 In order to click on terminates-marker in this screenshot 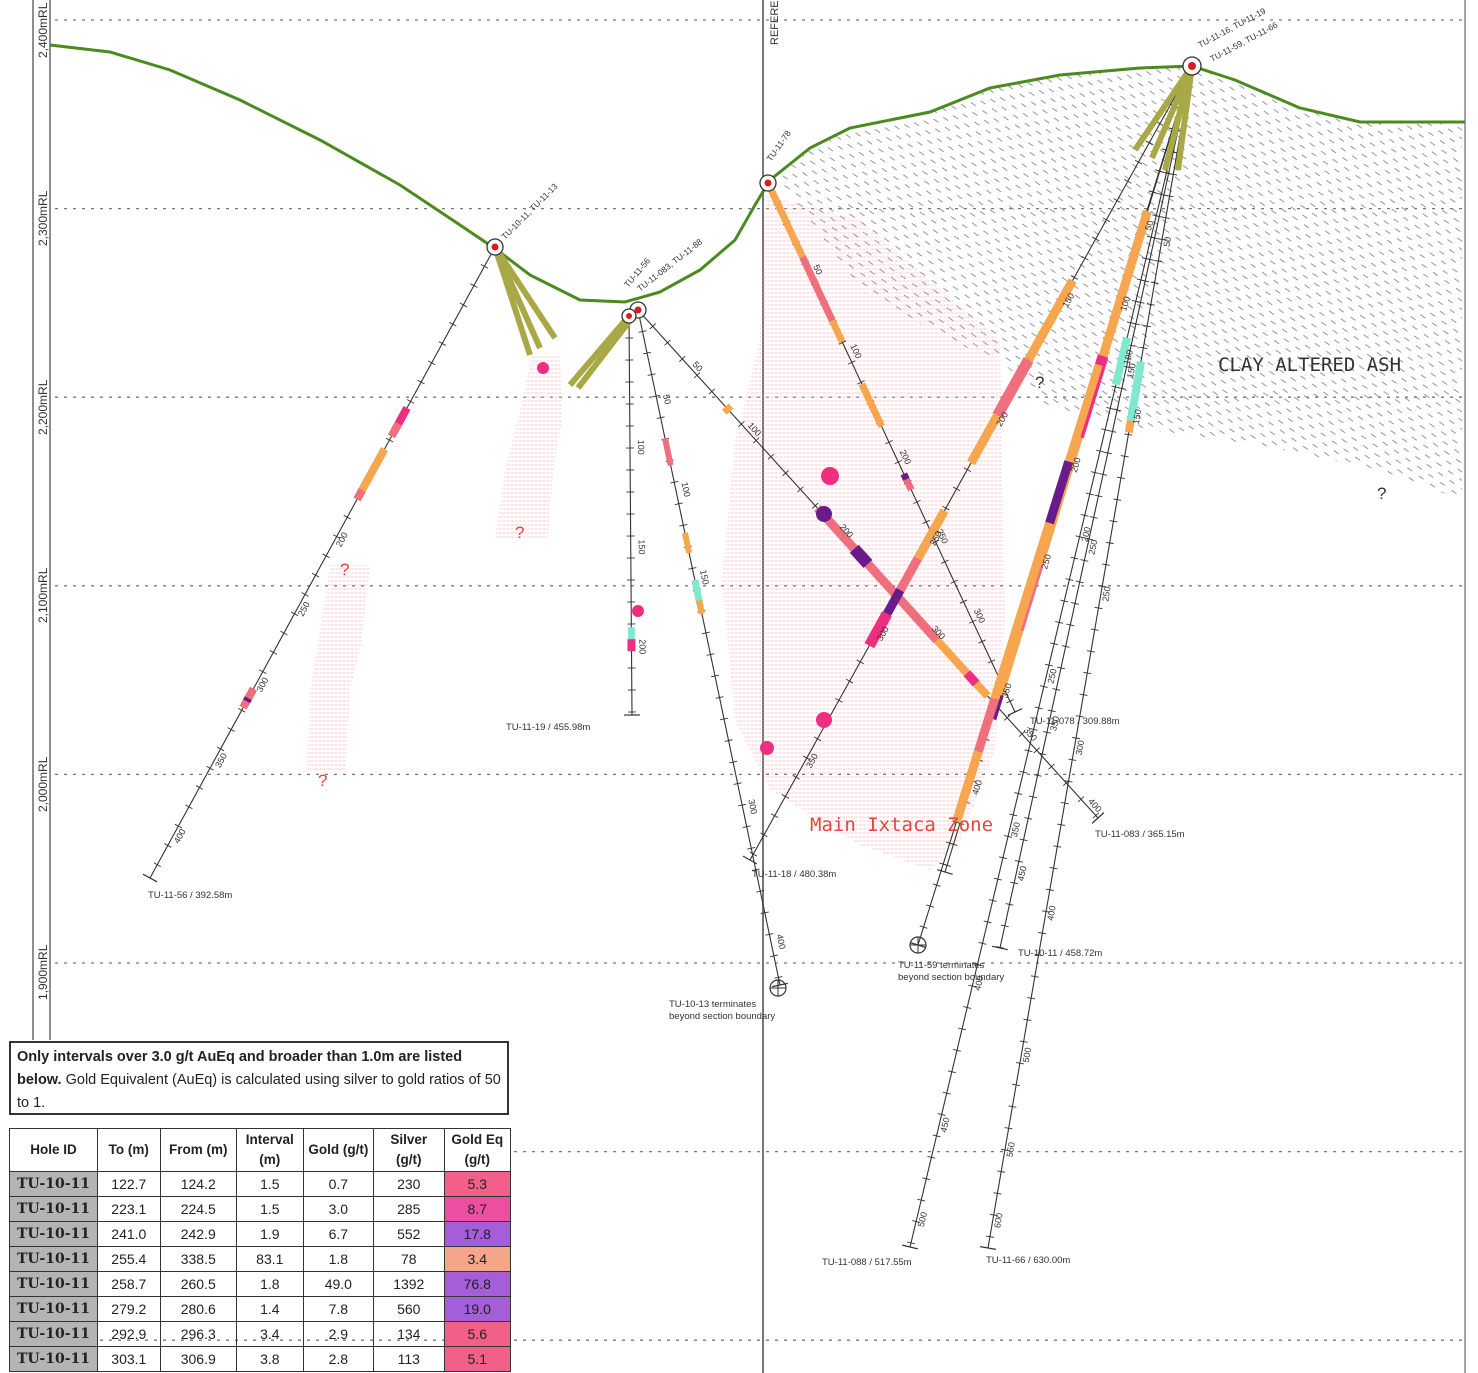, I will do `click(778, 988)`.